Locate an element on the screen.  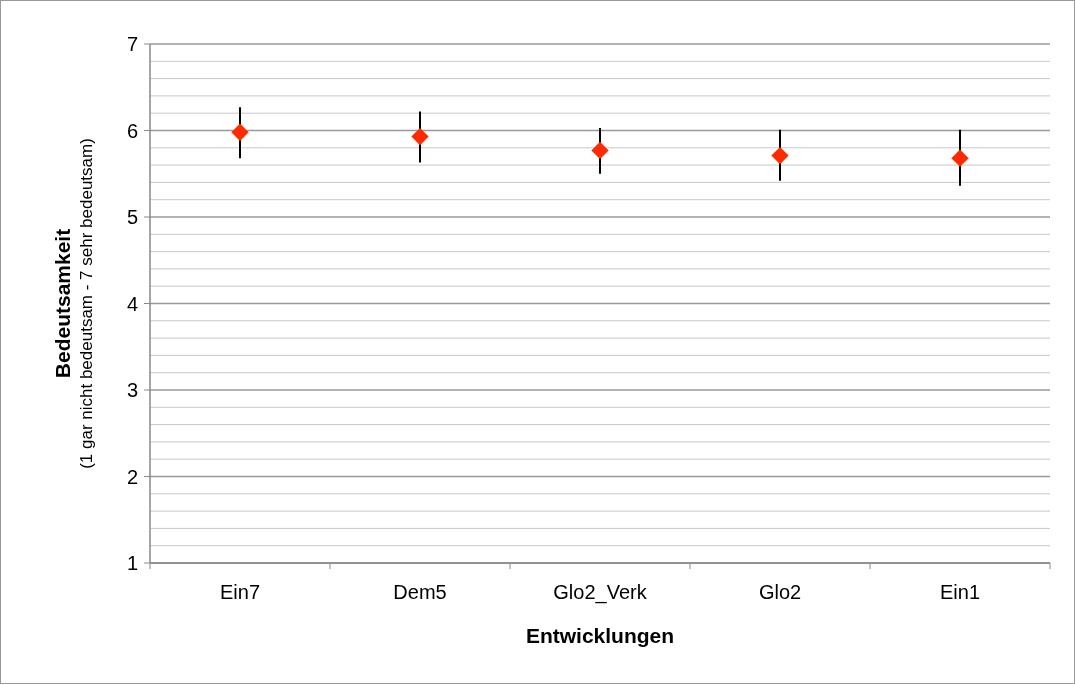
y-tick-label: 7 is located at coordinates (132, 44).